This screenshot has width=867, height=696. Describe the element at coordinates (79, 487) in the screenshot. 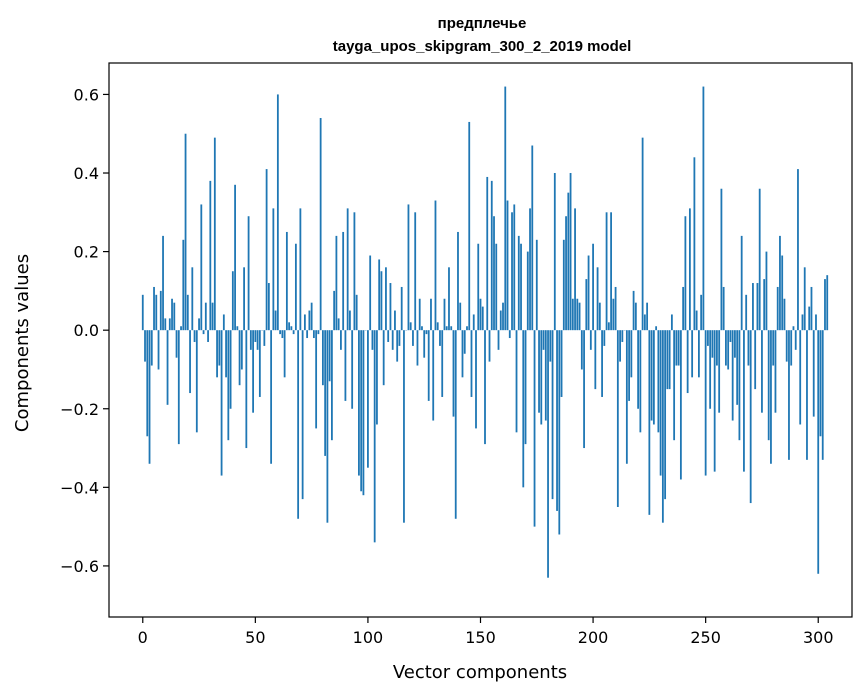

I see `y-tick-label: −0.4` at that location.